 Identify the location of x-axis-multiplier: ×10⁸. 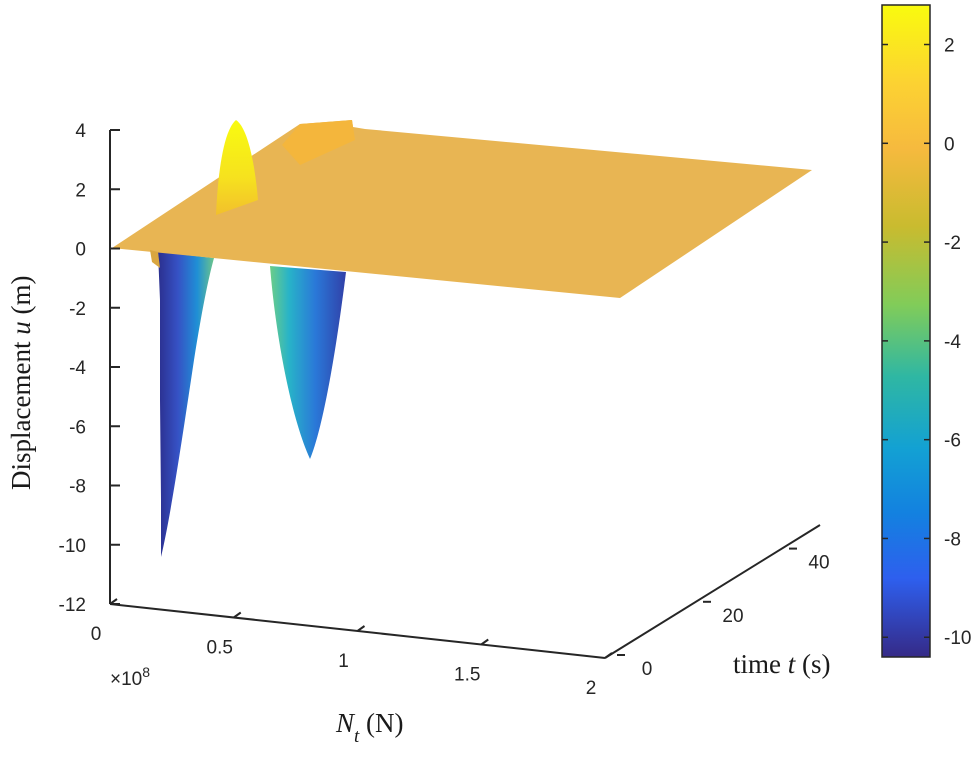
(130, 677).